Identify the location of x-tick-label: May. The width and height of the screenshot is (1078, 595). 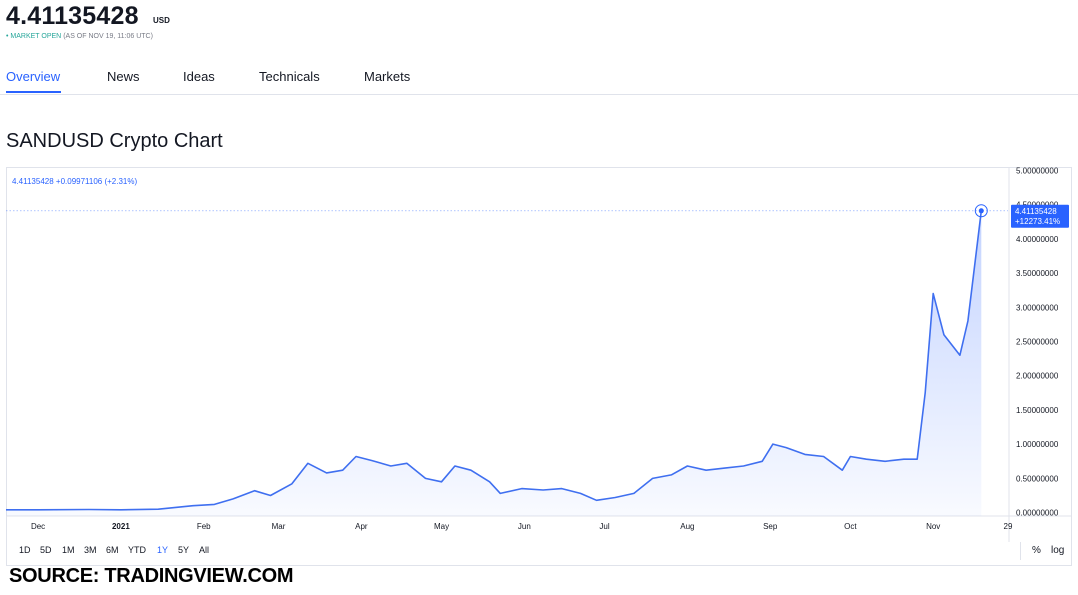
(441, 526).